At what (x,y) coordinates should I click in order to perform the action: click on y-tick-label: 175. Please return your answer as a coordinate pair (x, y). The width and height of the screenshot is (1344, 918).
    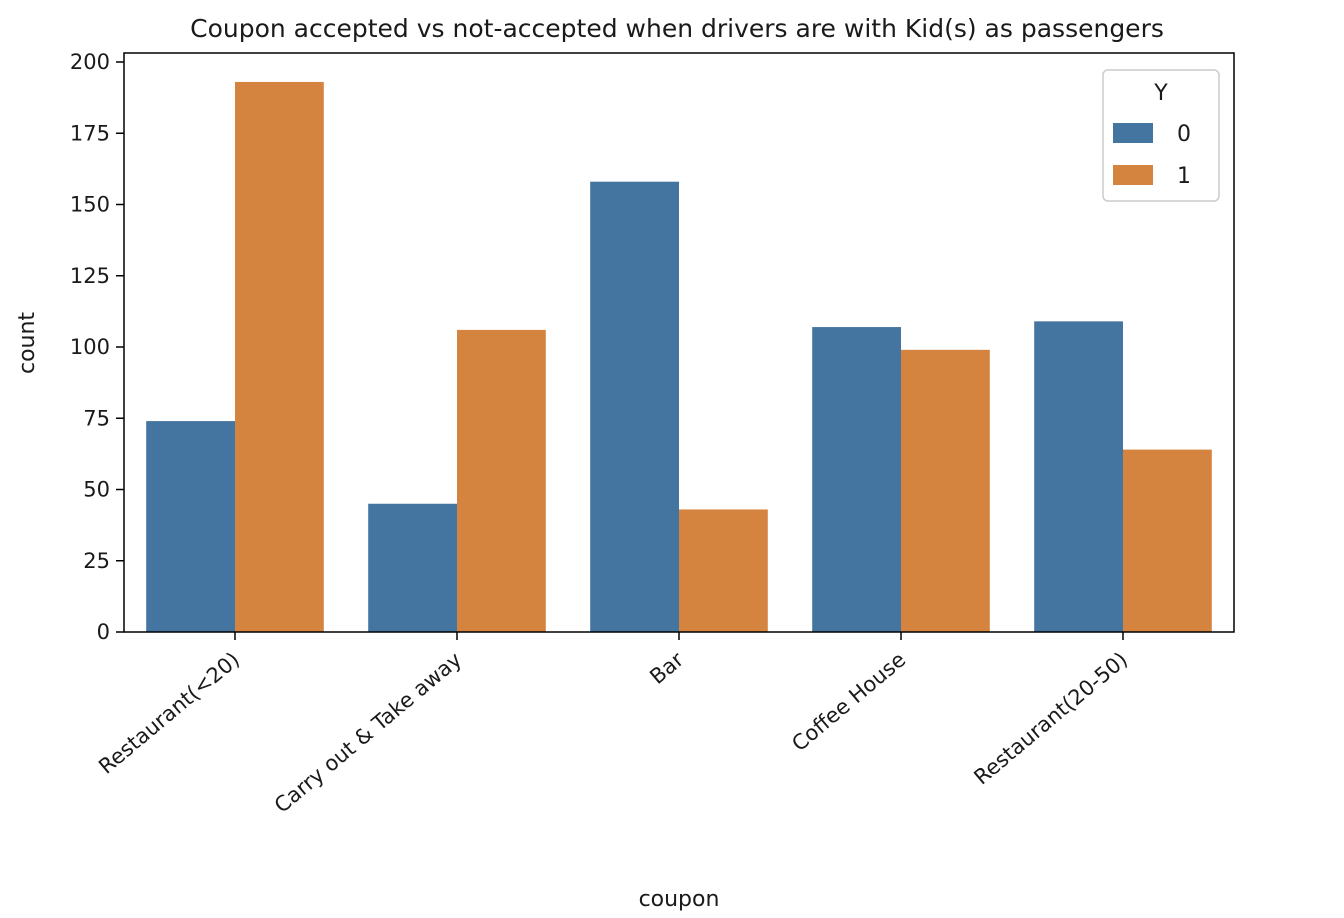
    Looking at the image, I should click on (90, 133).